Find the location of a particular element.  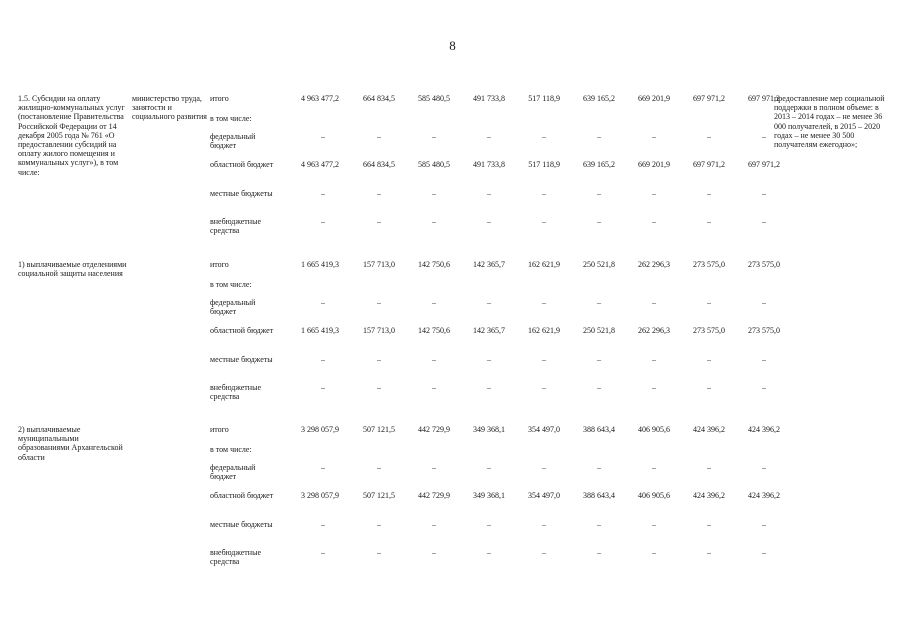

amount-cell: 669 201,9 is located at coordinates (654, 164).